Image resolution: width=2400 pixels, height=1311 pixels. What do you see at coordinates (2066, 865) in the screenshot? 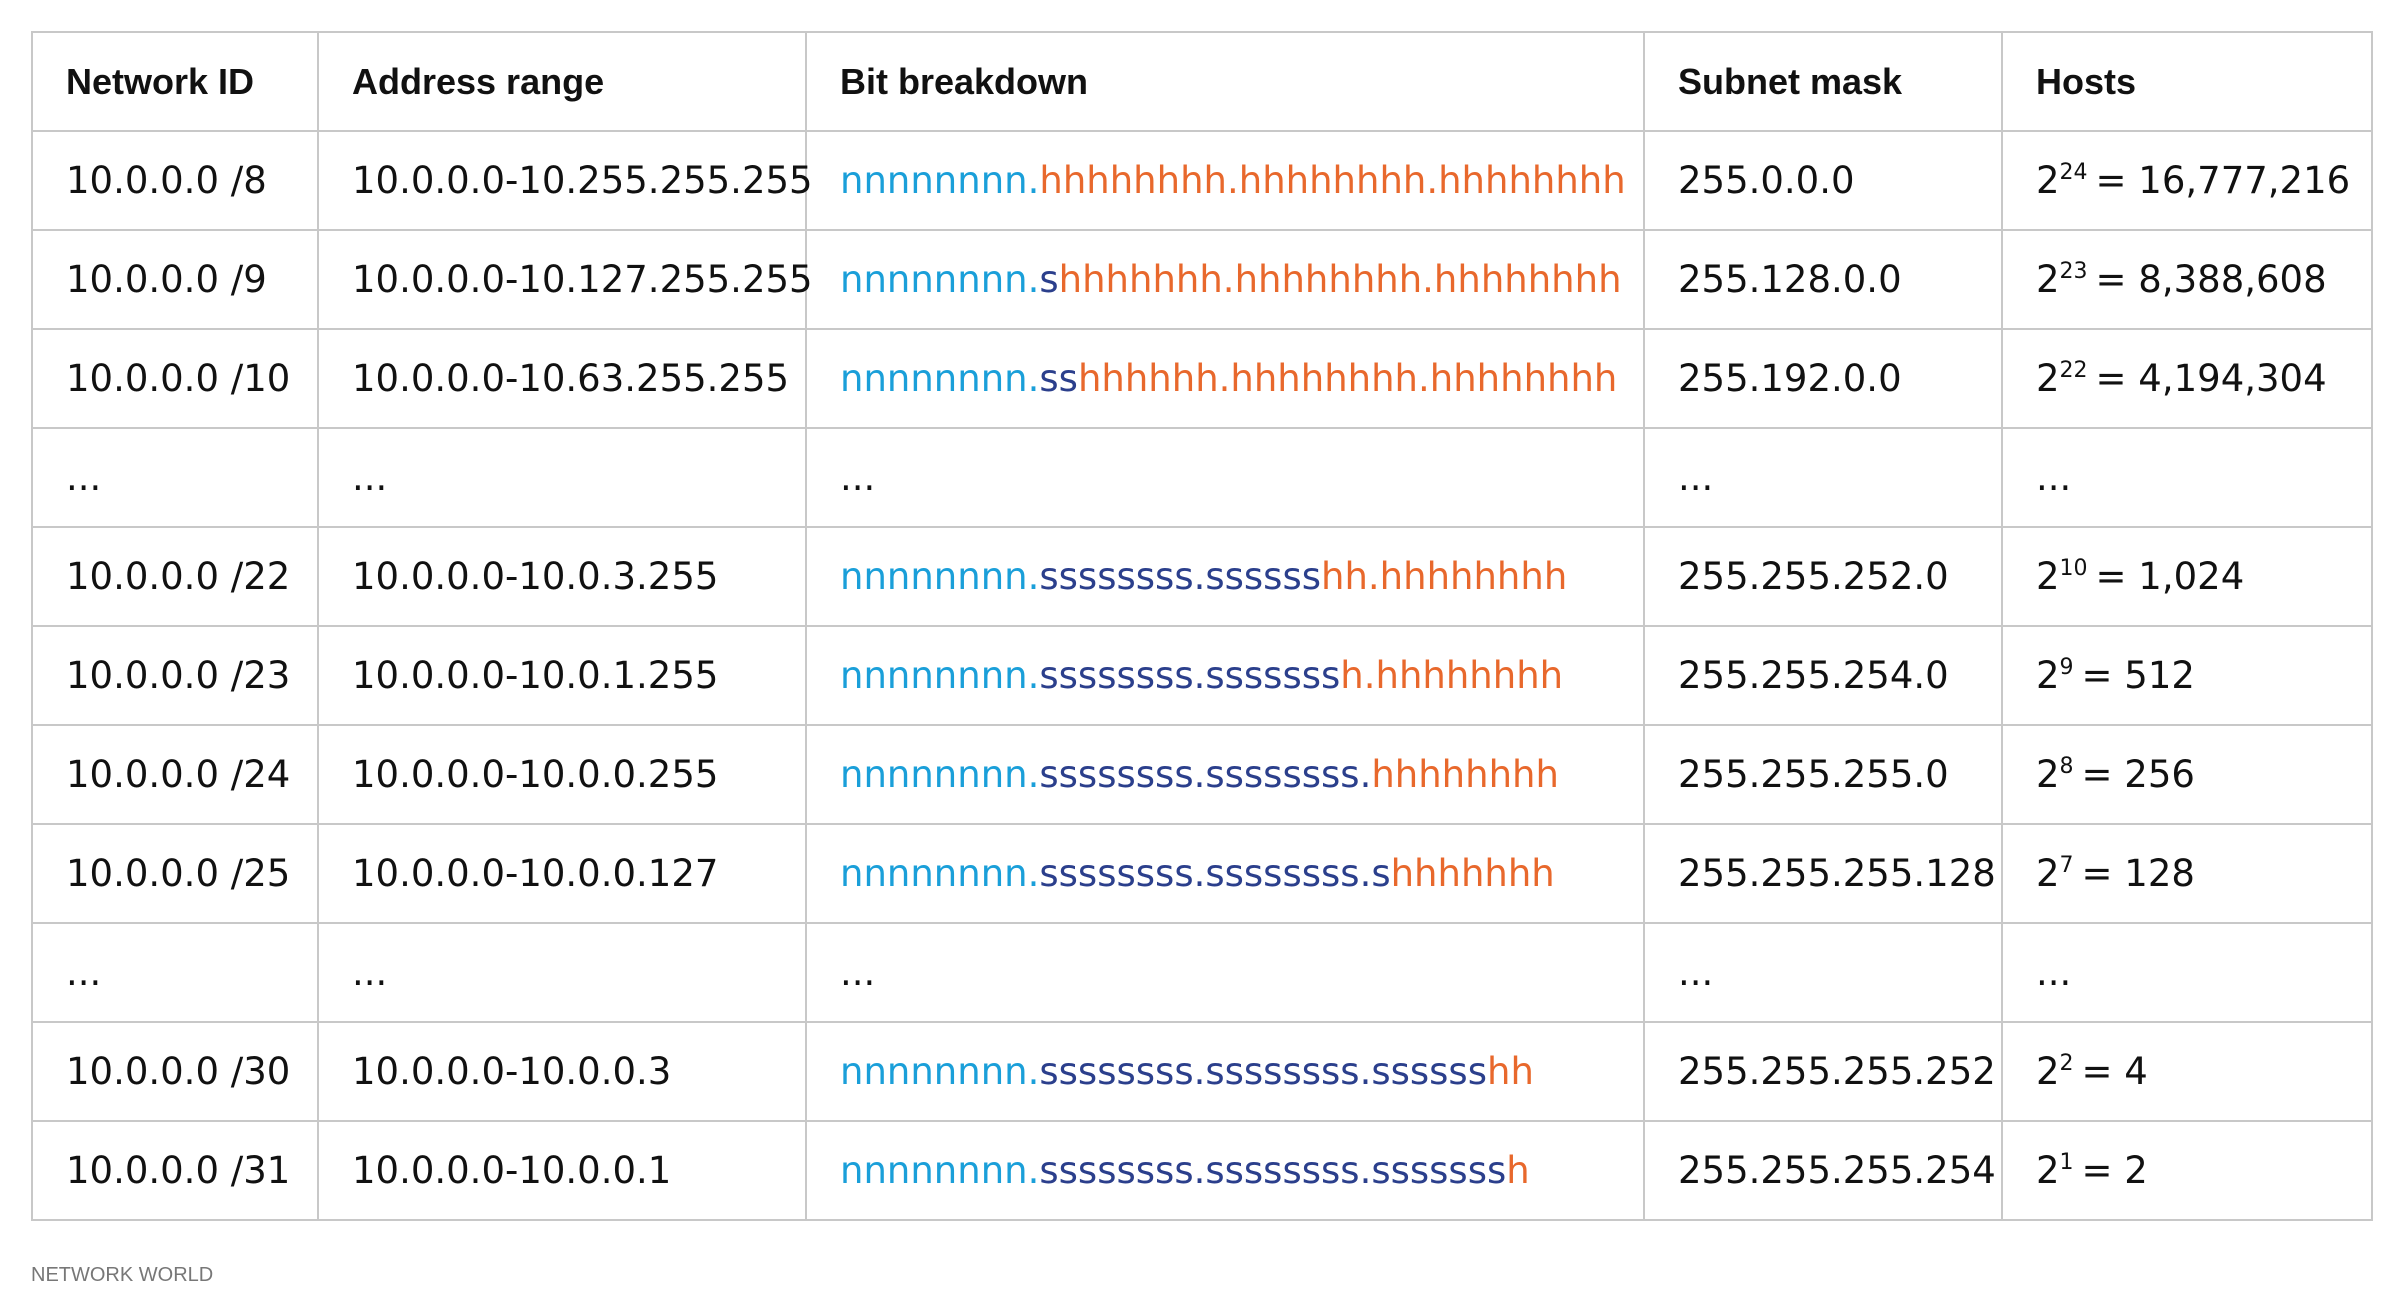
I see `hosts-exponent: 7` at bounding box center [2066, 865].